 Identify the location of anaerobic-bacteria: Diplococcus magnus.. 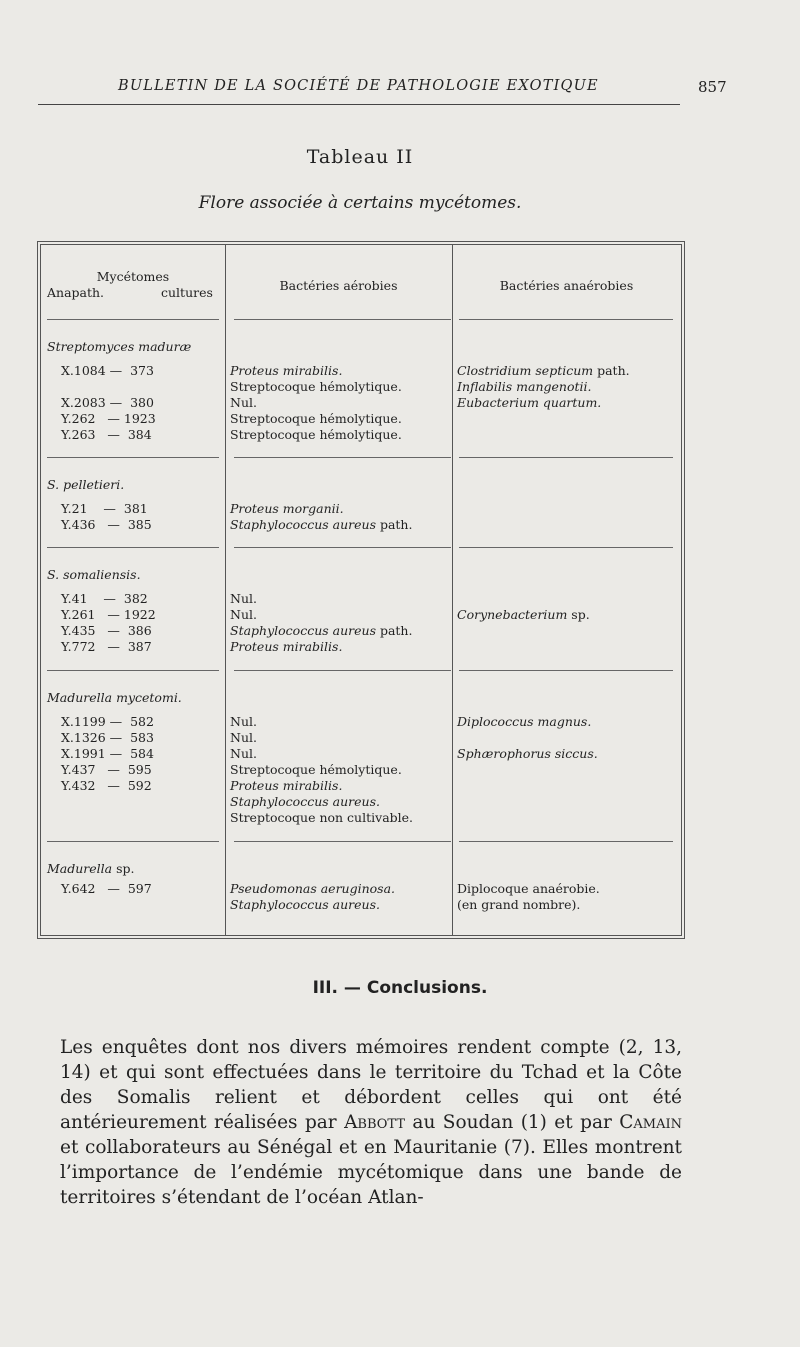
(524, 722).